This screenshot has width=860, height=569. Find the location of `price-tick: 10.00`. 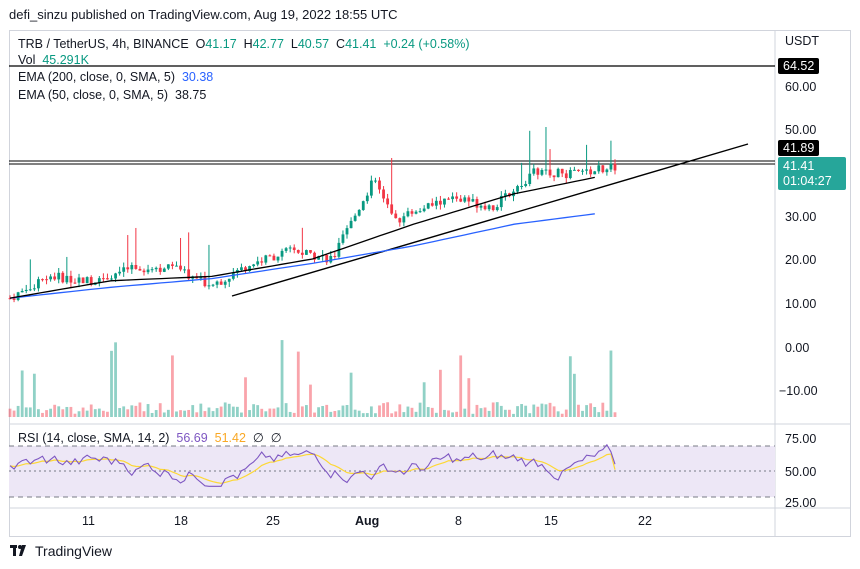

price-tick: 10.00 is located at coordinates (800, 304).